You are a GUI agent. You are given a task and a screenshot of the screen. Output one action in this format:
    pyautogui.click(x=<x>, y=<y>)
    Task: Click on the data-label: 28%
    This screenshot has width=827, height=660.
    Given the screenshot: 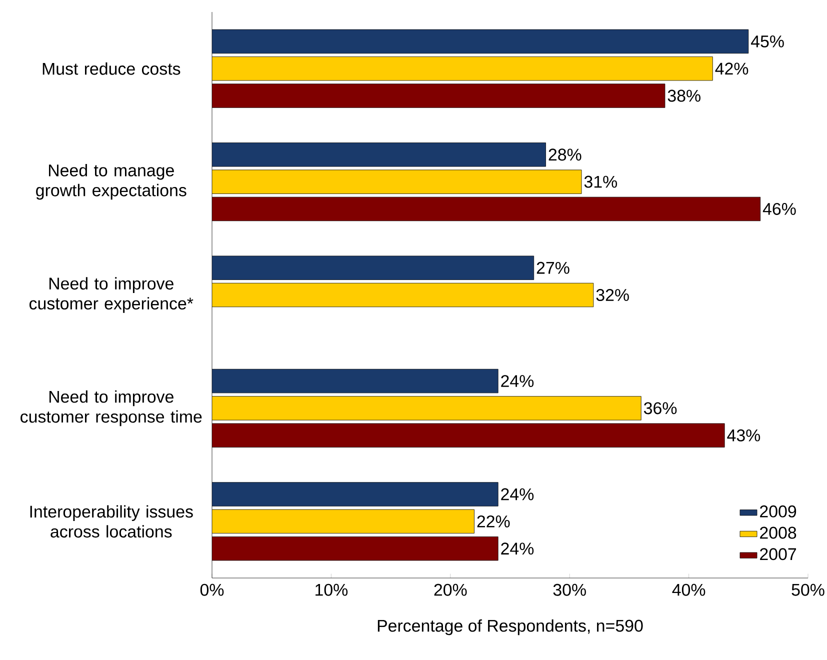 What is the action you would take?
    pyautogui.click(x=565, y=154)
    